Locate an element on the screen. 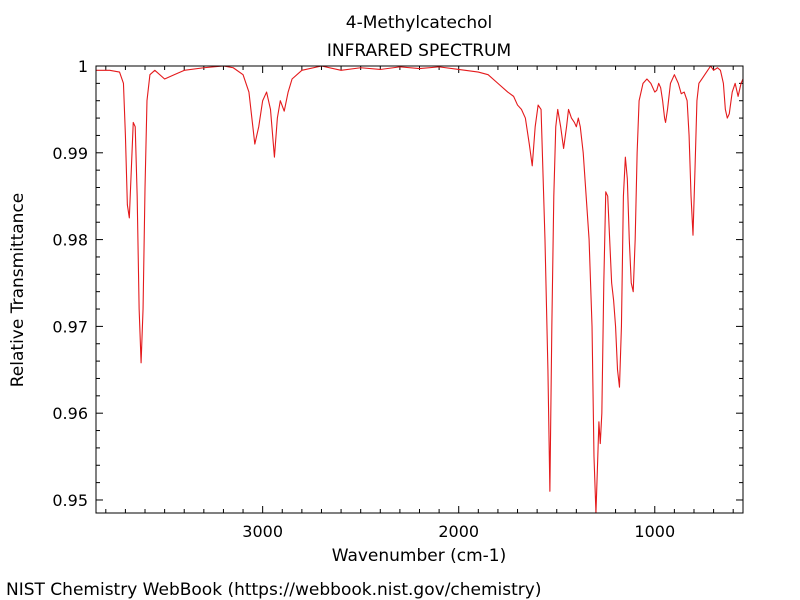 Image resolution: width=800 pixels, height=600 pixels. y-tick-label: 0.99 is located at coordinates (70, 153).